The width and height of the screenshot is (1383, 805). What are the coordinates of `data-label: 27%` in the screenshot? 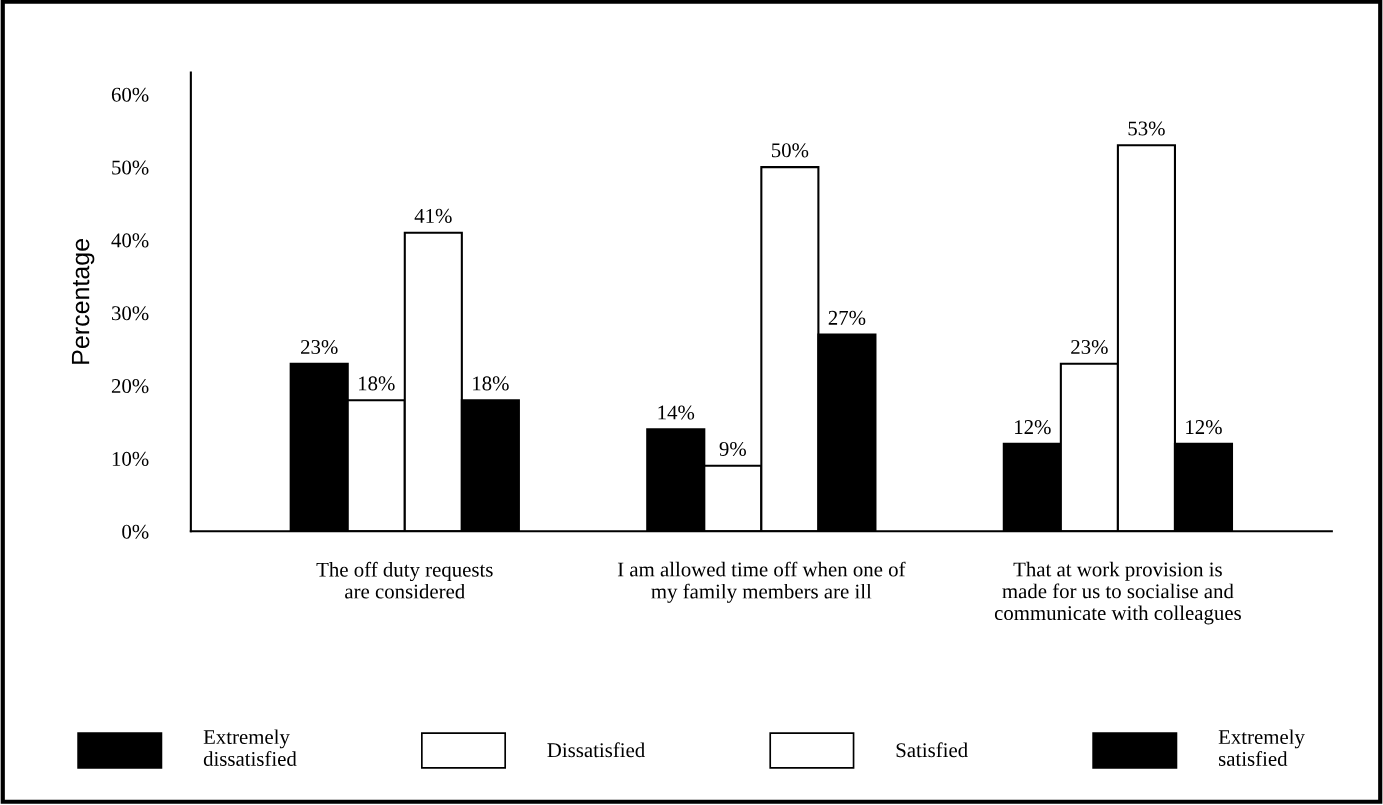 It's located at (847, 317).